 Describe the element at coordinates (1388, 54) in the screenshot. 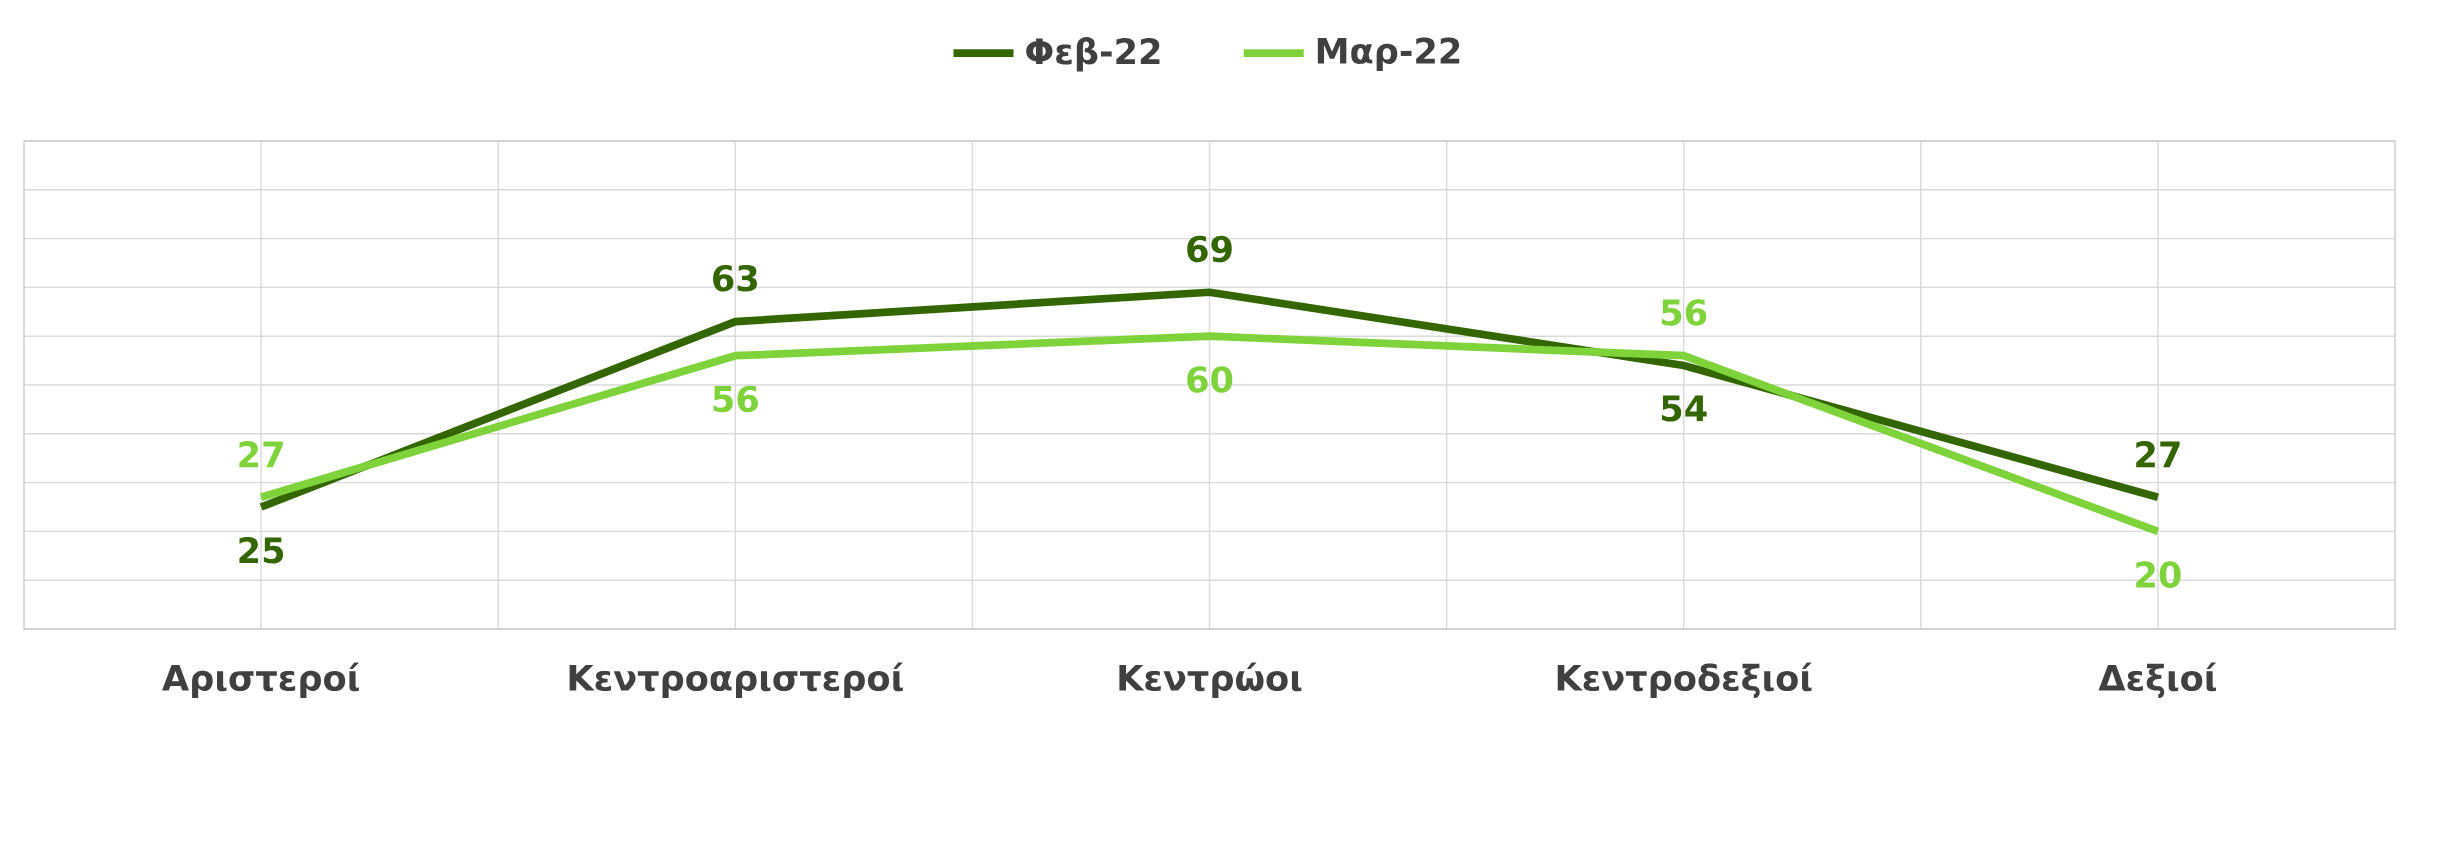

I see `legend-label: Μαρ-22` at that location.